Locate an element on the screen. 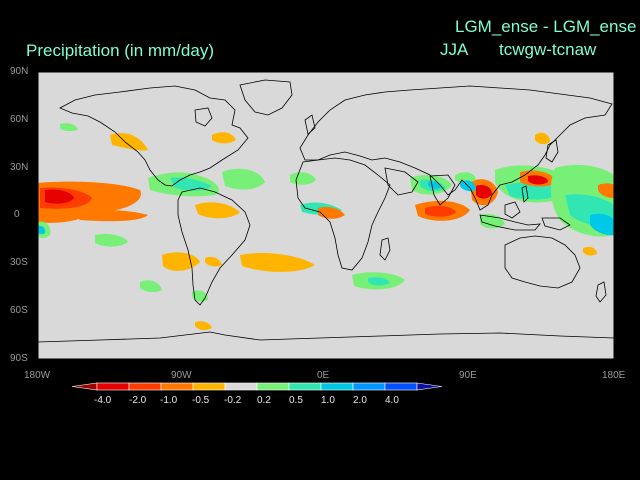 The width and height of the screenshot is (640, 480). colorbar-label-5: -0.2 is located at coordinates (233, 400).